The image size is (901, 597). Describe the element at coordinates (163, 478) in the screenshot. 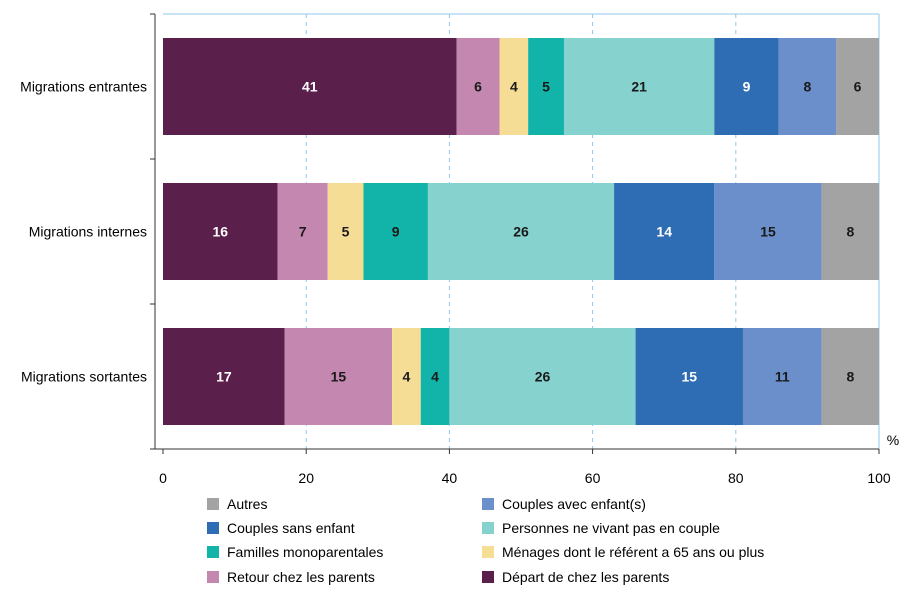

I see `x-tick-label: 0` at that location.